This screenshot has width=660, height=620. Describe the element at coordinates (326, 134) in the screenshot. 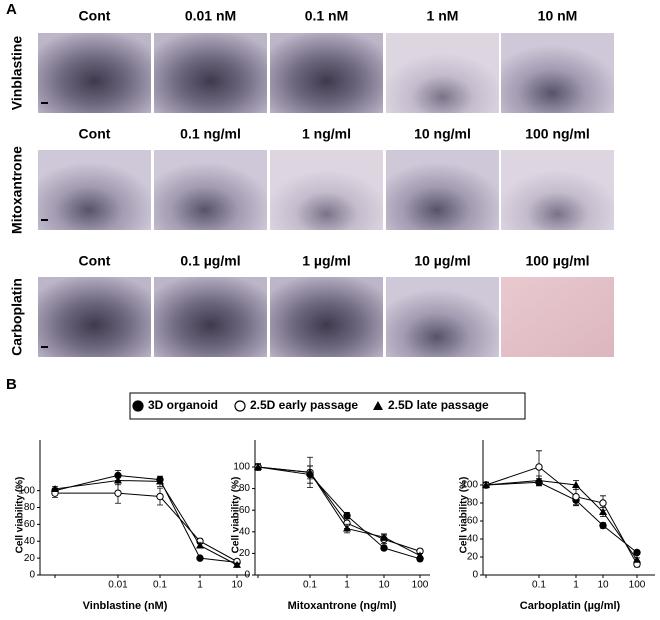

I see `column-header: 1 ng/ml` at that location.